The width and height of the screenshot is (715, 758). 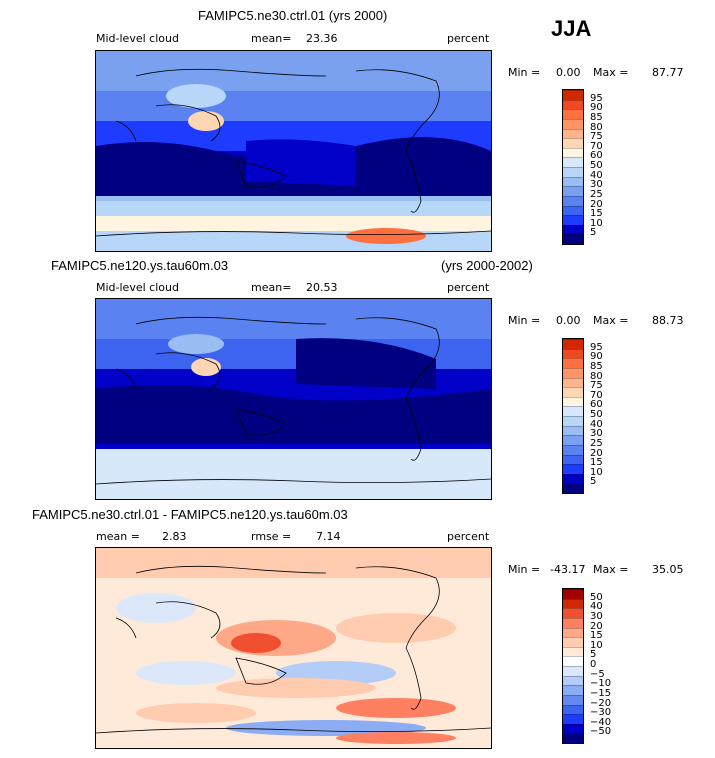 I want to click on panel1-colorbar-tick-label: 5, so click(x=593, y=233).